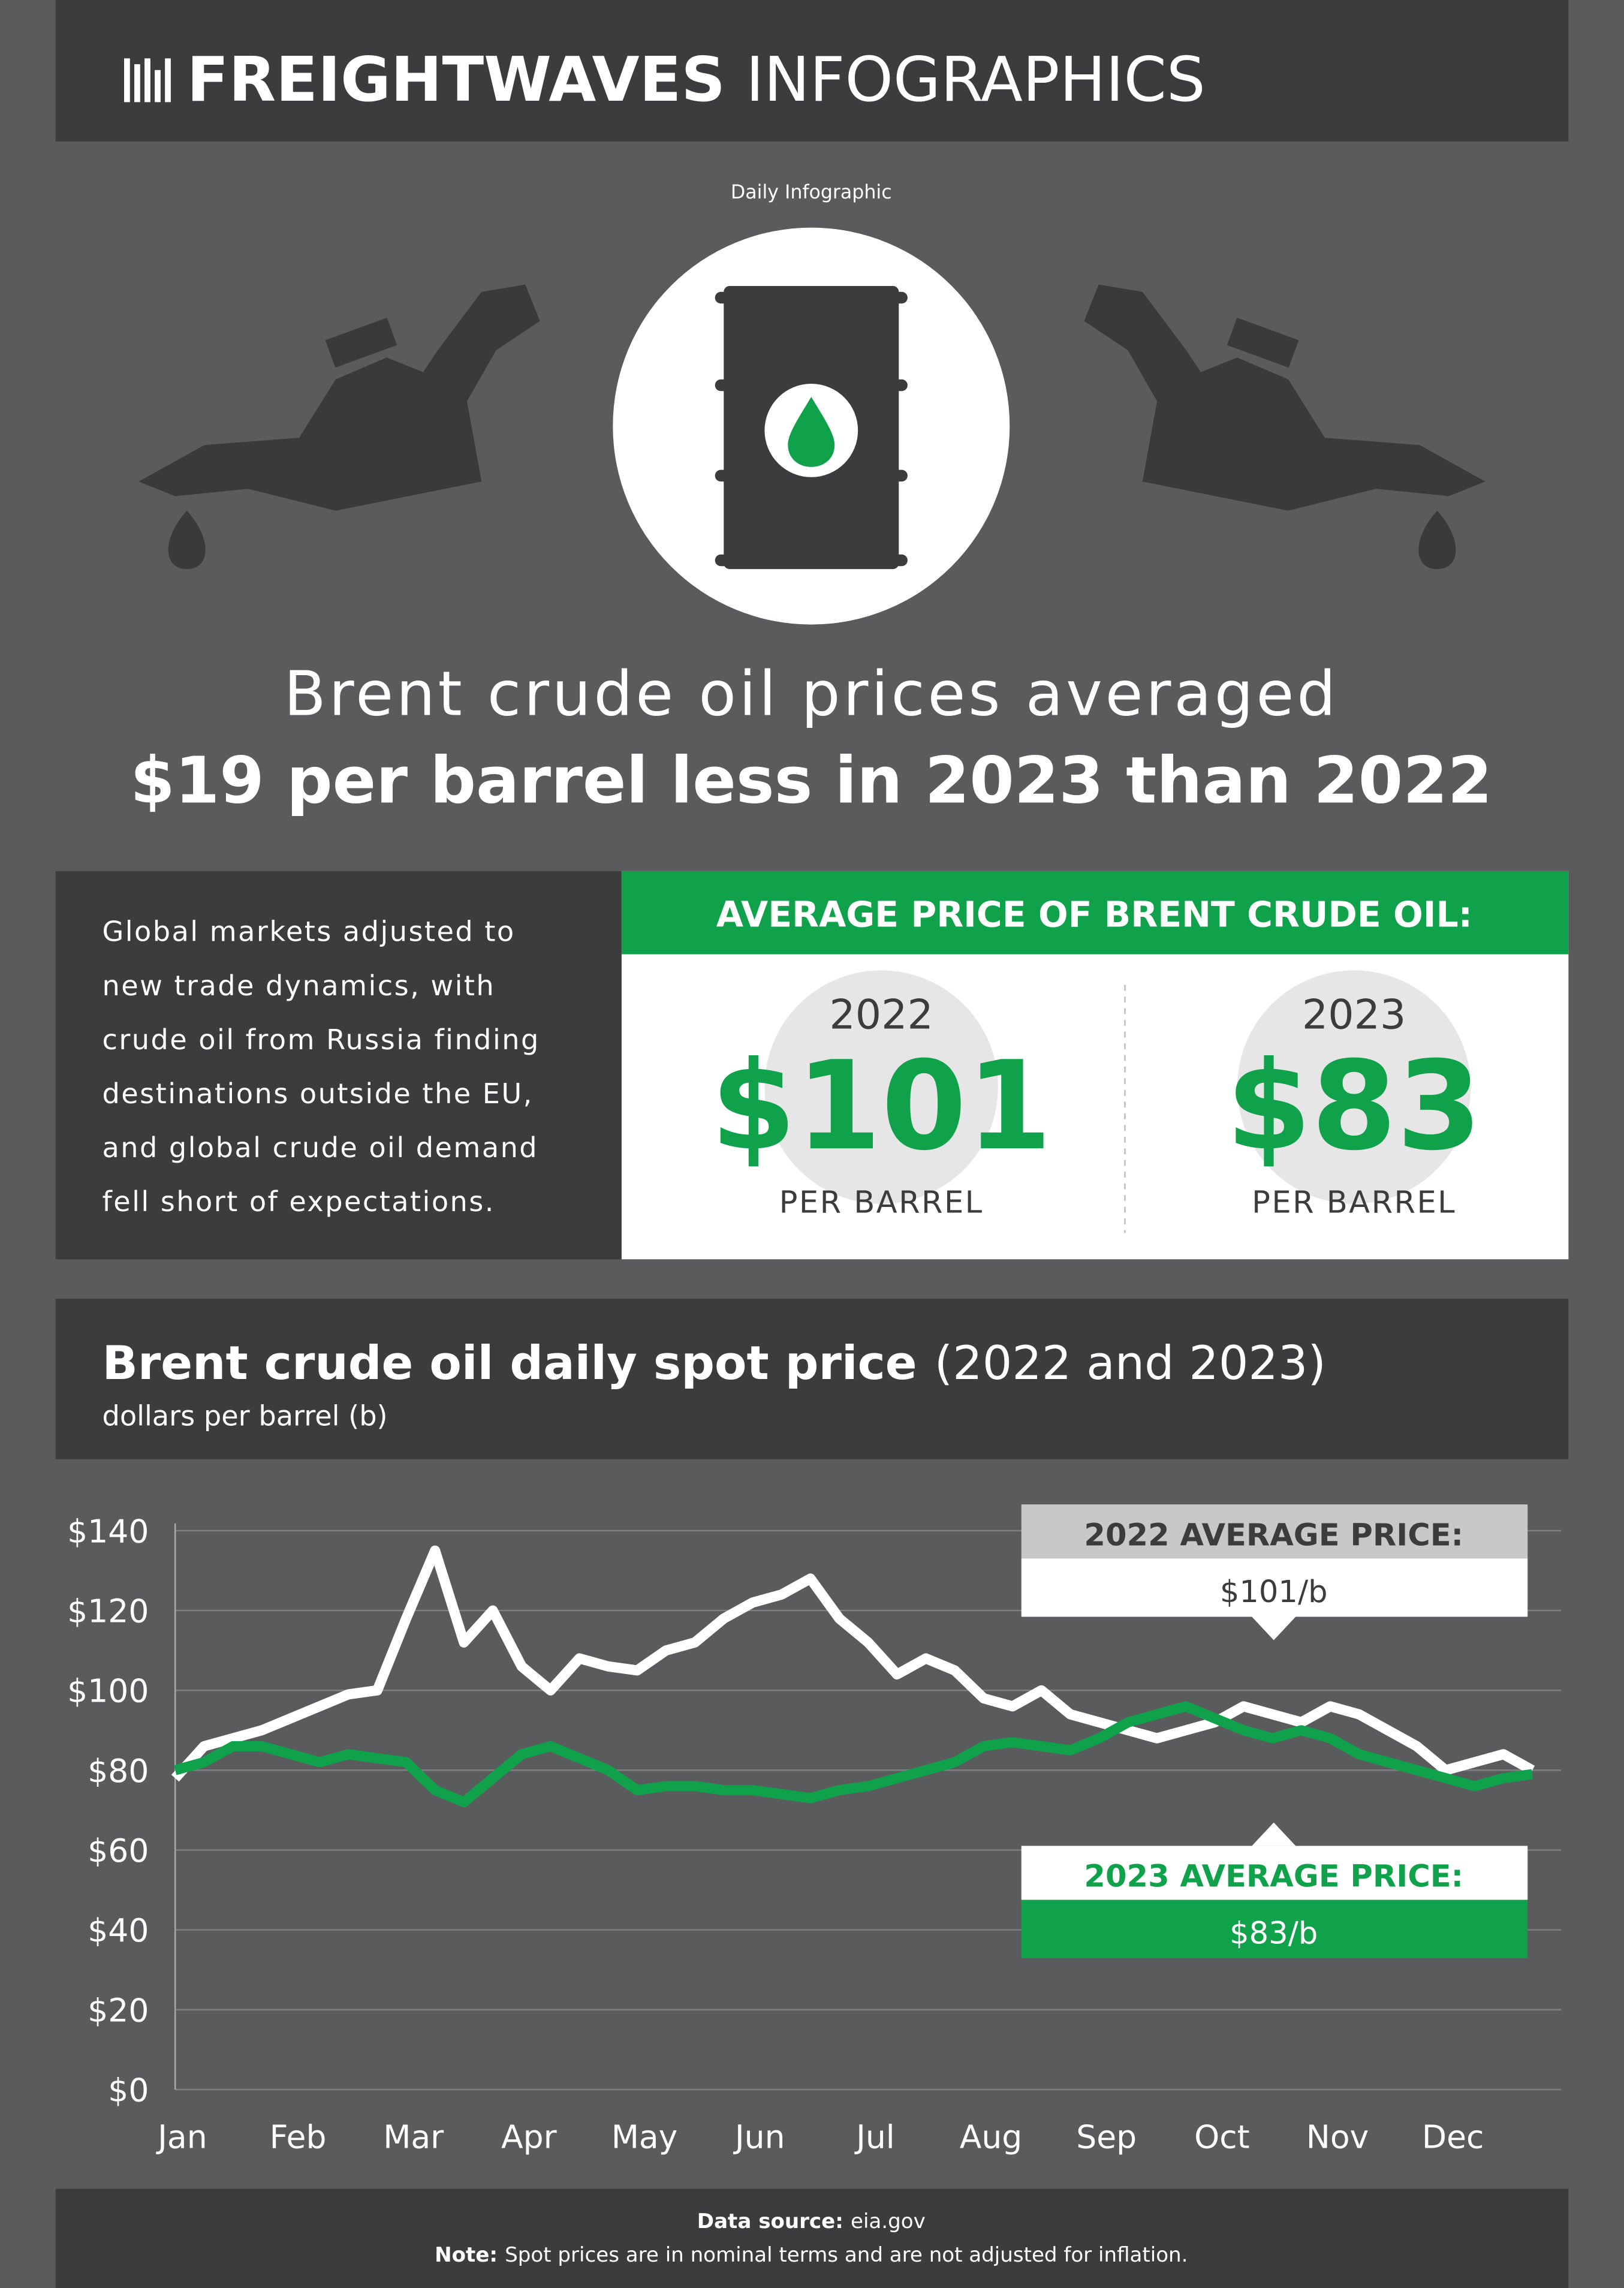  I want to click on y-tick-label: $140, so click(108, 1531).